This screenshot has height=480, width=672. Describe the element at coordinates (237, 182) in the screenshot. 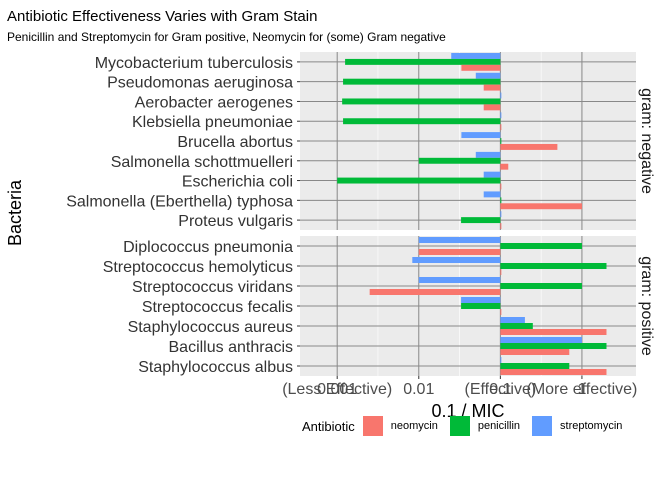

I see `y-tick-label: Escherichia coli` at that location.